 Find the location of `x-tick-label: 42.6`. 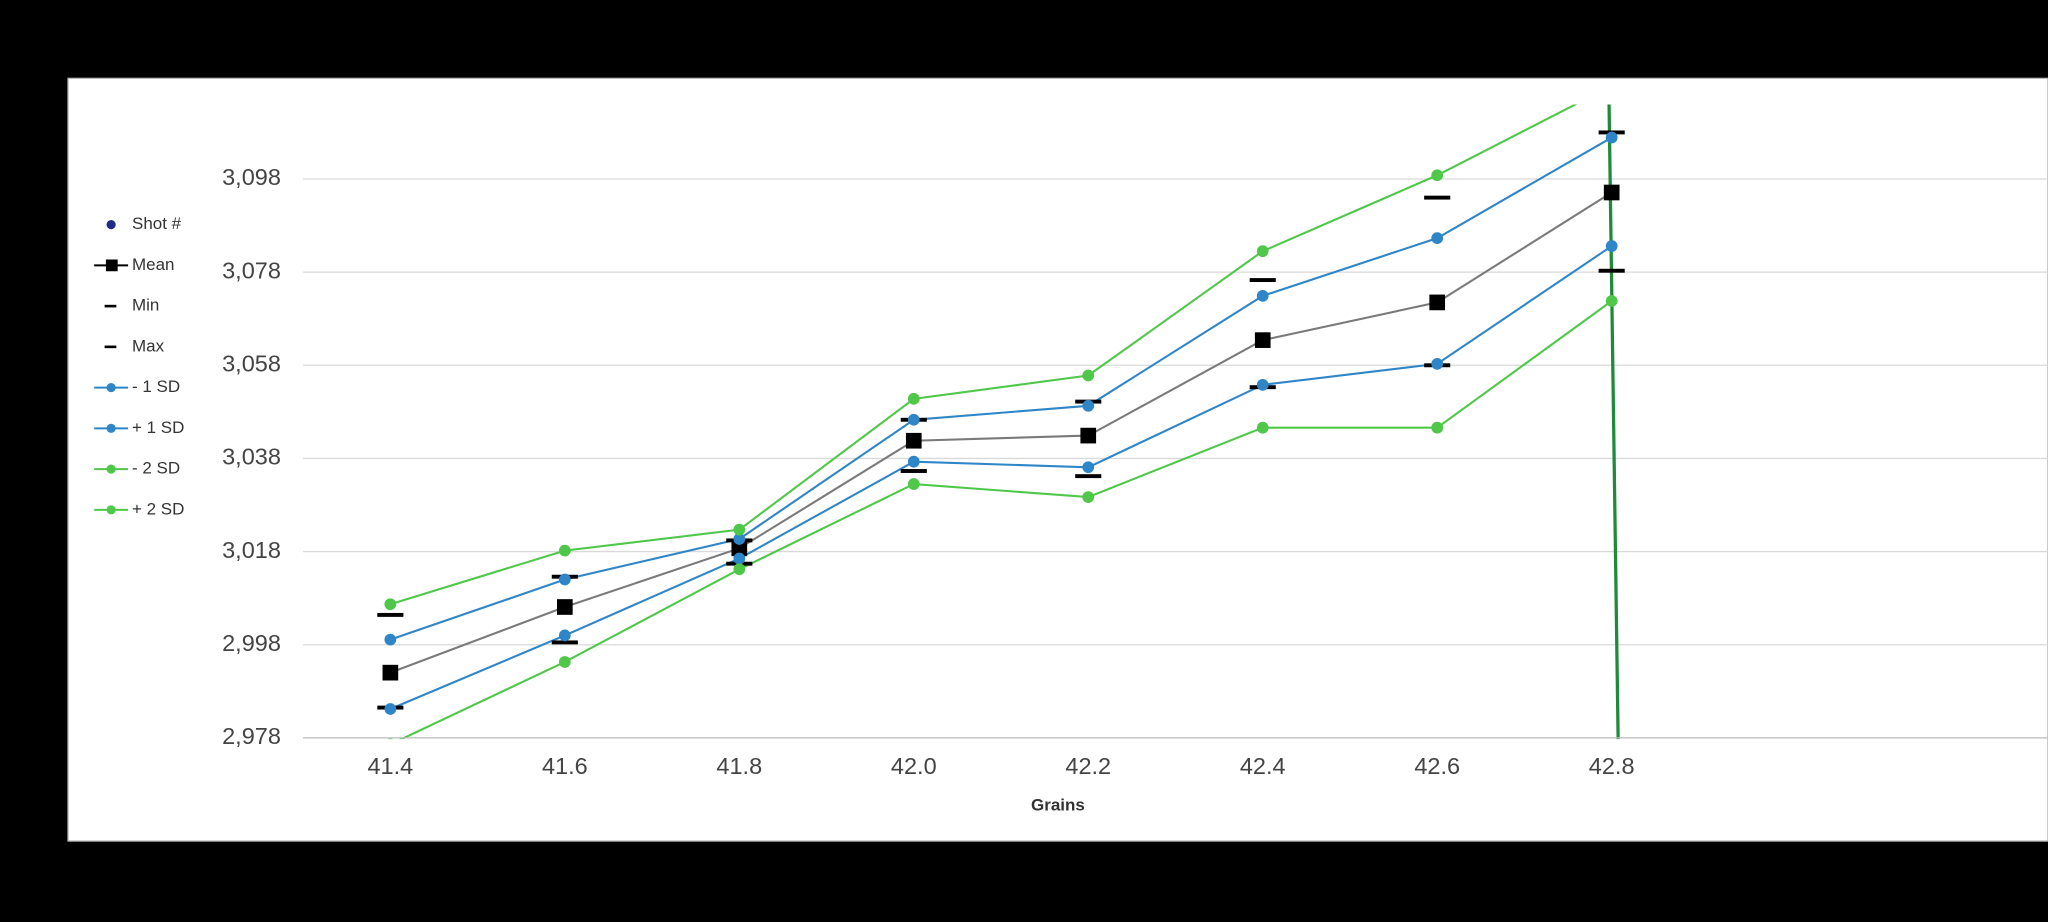

x-tick-label: 42.6 is located at coordinates (1437, 766).